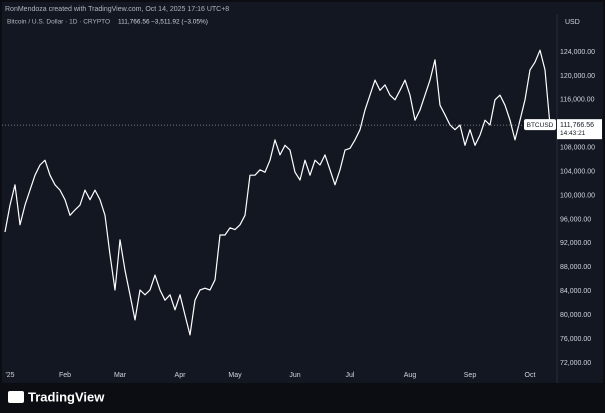  I want to click on y-tick-label: 88,000.00, so click(575, 267).